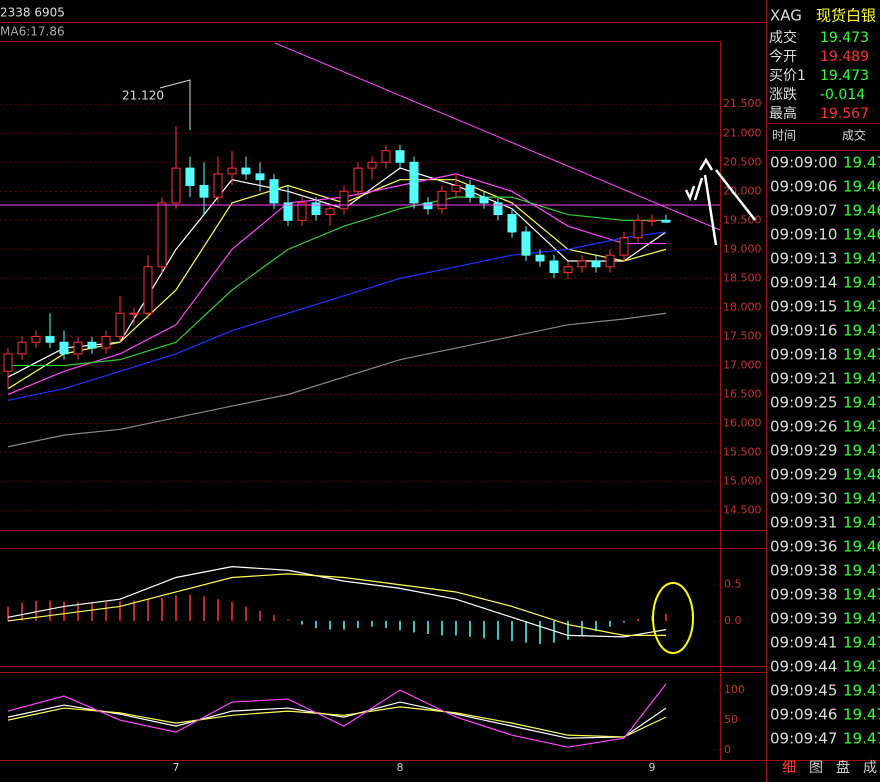 The width and height of the screenshot is (880, 782). I want to click on trade-time: 09:09:44, so click(803, 667).